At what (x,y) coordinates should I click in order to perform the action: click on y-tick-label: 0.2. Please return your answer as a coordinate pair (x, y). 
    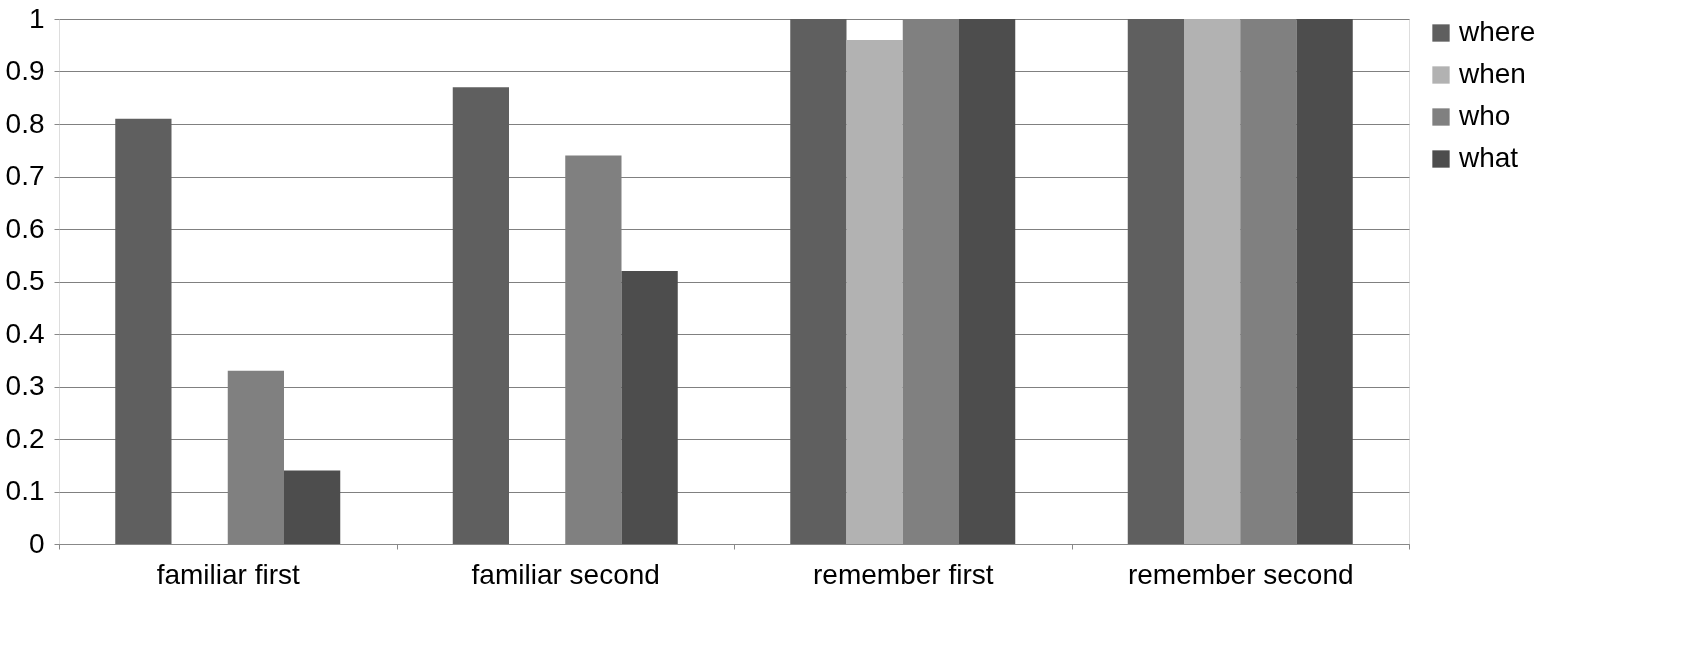
    Looking at the image, I should click on (25, 438).